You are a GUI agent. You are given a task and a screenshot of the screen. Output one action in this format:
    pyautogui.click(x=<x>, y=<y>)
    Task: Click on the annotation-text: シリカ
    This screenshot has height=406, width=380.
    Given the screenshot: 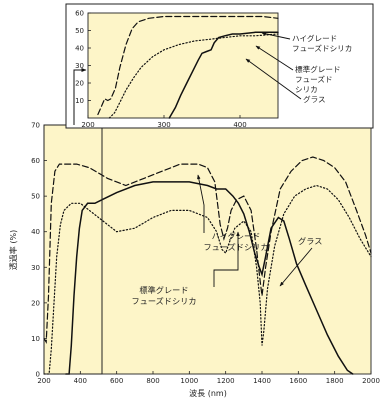 What is the action you would take?
    pyautogui.click(x=306, y=89)
    